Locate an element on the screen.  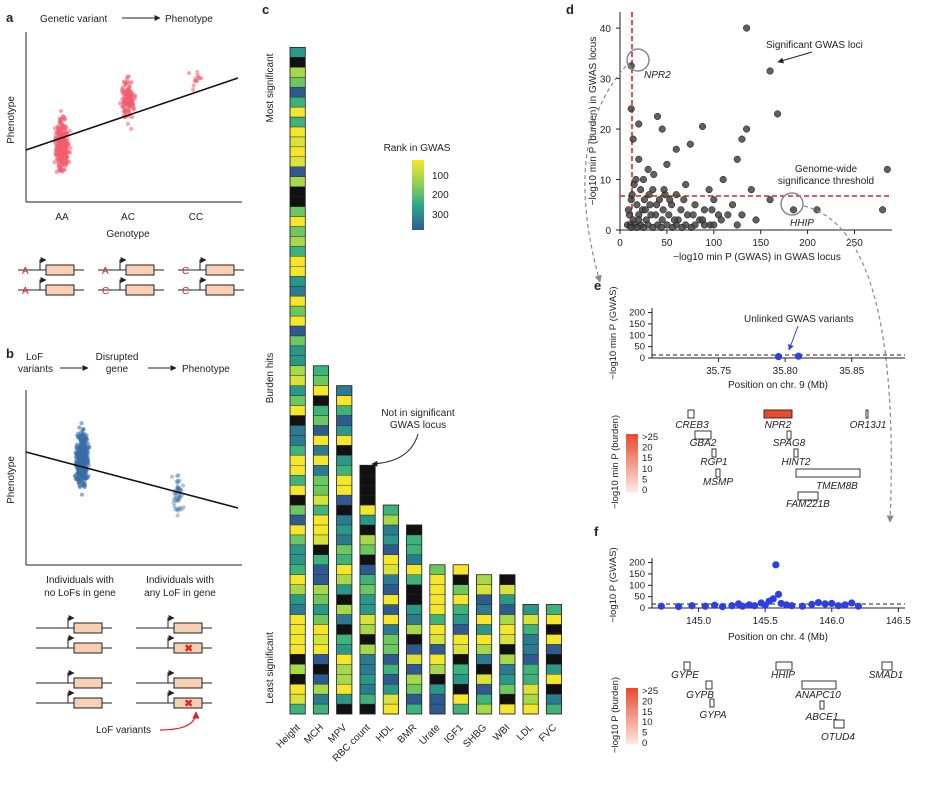
panel-f-genes: GYPE HHIP SMAD1 GYPB ANAPC10 GYPA ABCE1 OTUD4 is located at coordinates (787, 702).